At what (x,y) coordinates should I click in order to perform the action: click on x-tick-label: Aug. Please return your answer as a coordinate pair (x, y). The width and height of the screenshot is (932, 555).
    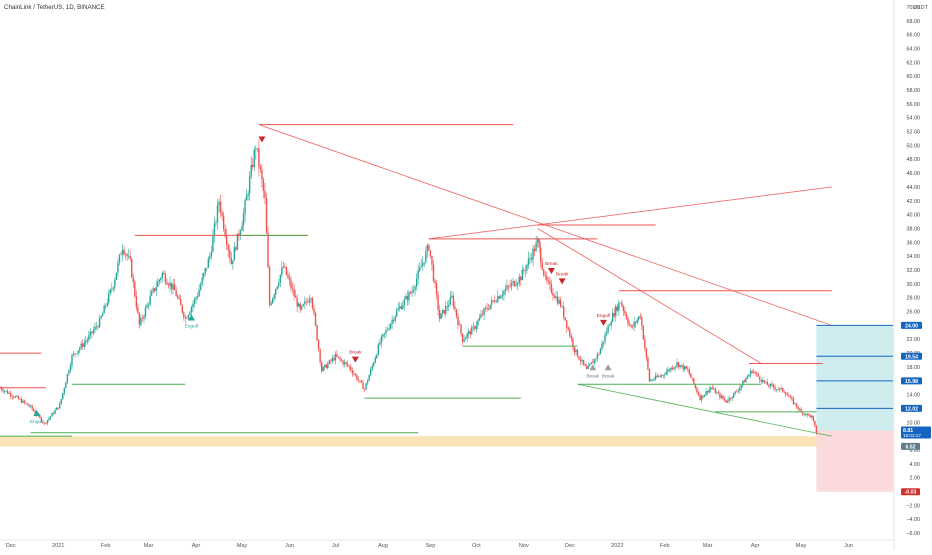
    Looking at the image, I should click on (383, 546).